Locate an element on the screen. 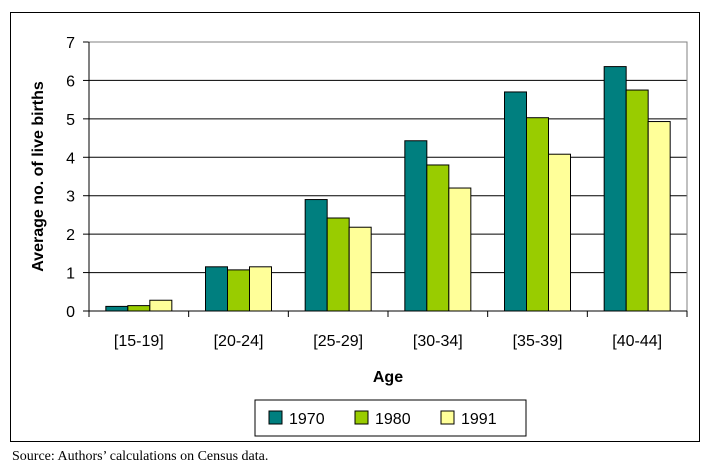  legend-items: 1970 1980 1991 is located at coordinates (382, 419).